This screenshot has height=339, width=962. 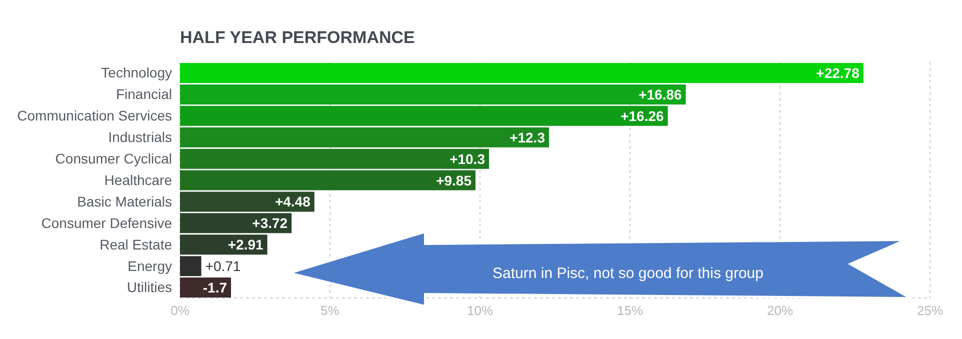 I want to click on y-tick-label: Communication Services, so click(x=94, y=116).